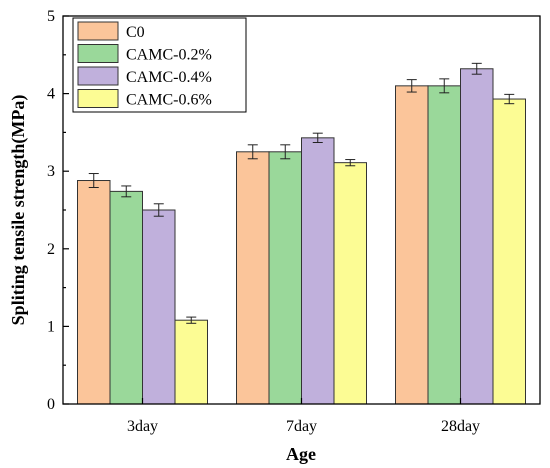  I want to click on y-tick-label: 0, so click(51, 404).